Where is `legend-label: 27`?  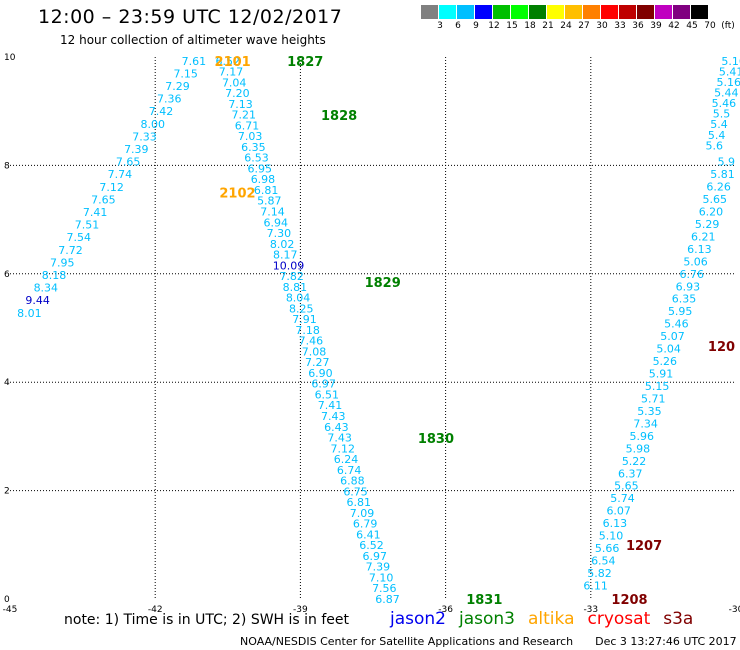 legend-label: 27 is located at coordinates (584, 26).